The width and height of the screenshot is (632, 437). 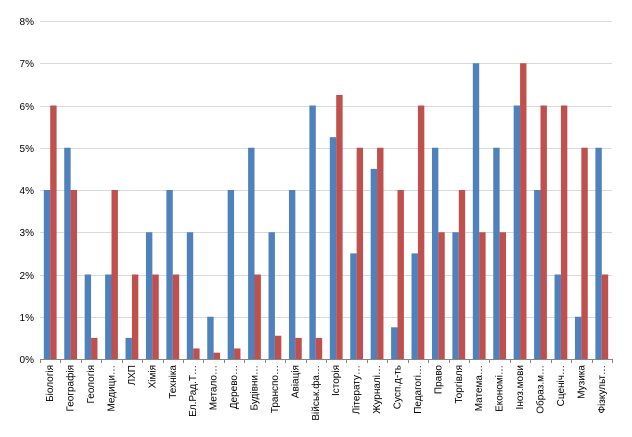 I want to click on x-tick-label: Хімія, so click(x=152, y=376).